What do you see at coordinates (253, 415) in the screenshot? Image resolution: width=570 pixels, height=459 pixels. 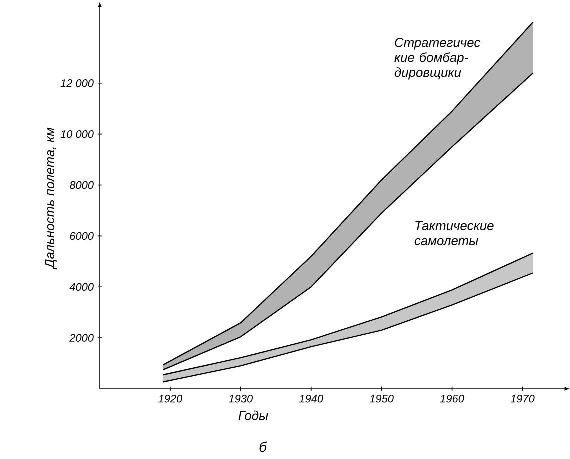 I see `x-axis-title: Годы` at bounding box center [253, 415].